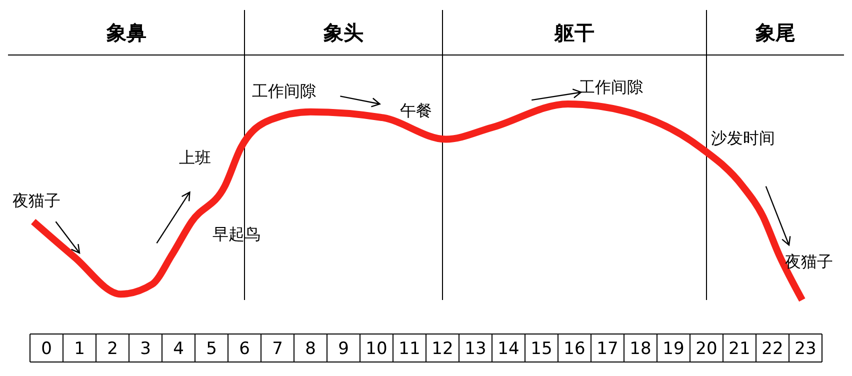  I want to click on annotation: 上班, so click(195, 157).